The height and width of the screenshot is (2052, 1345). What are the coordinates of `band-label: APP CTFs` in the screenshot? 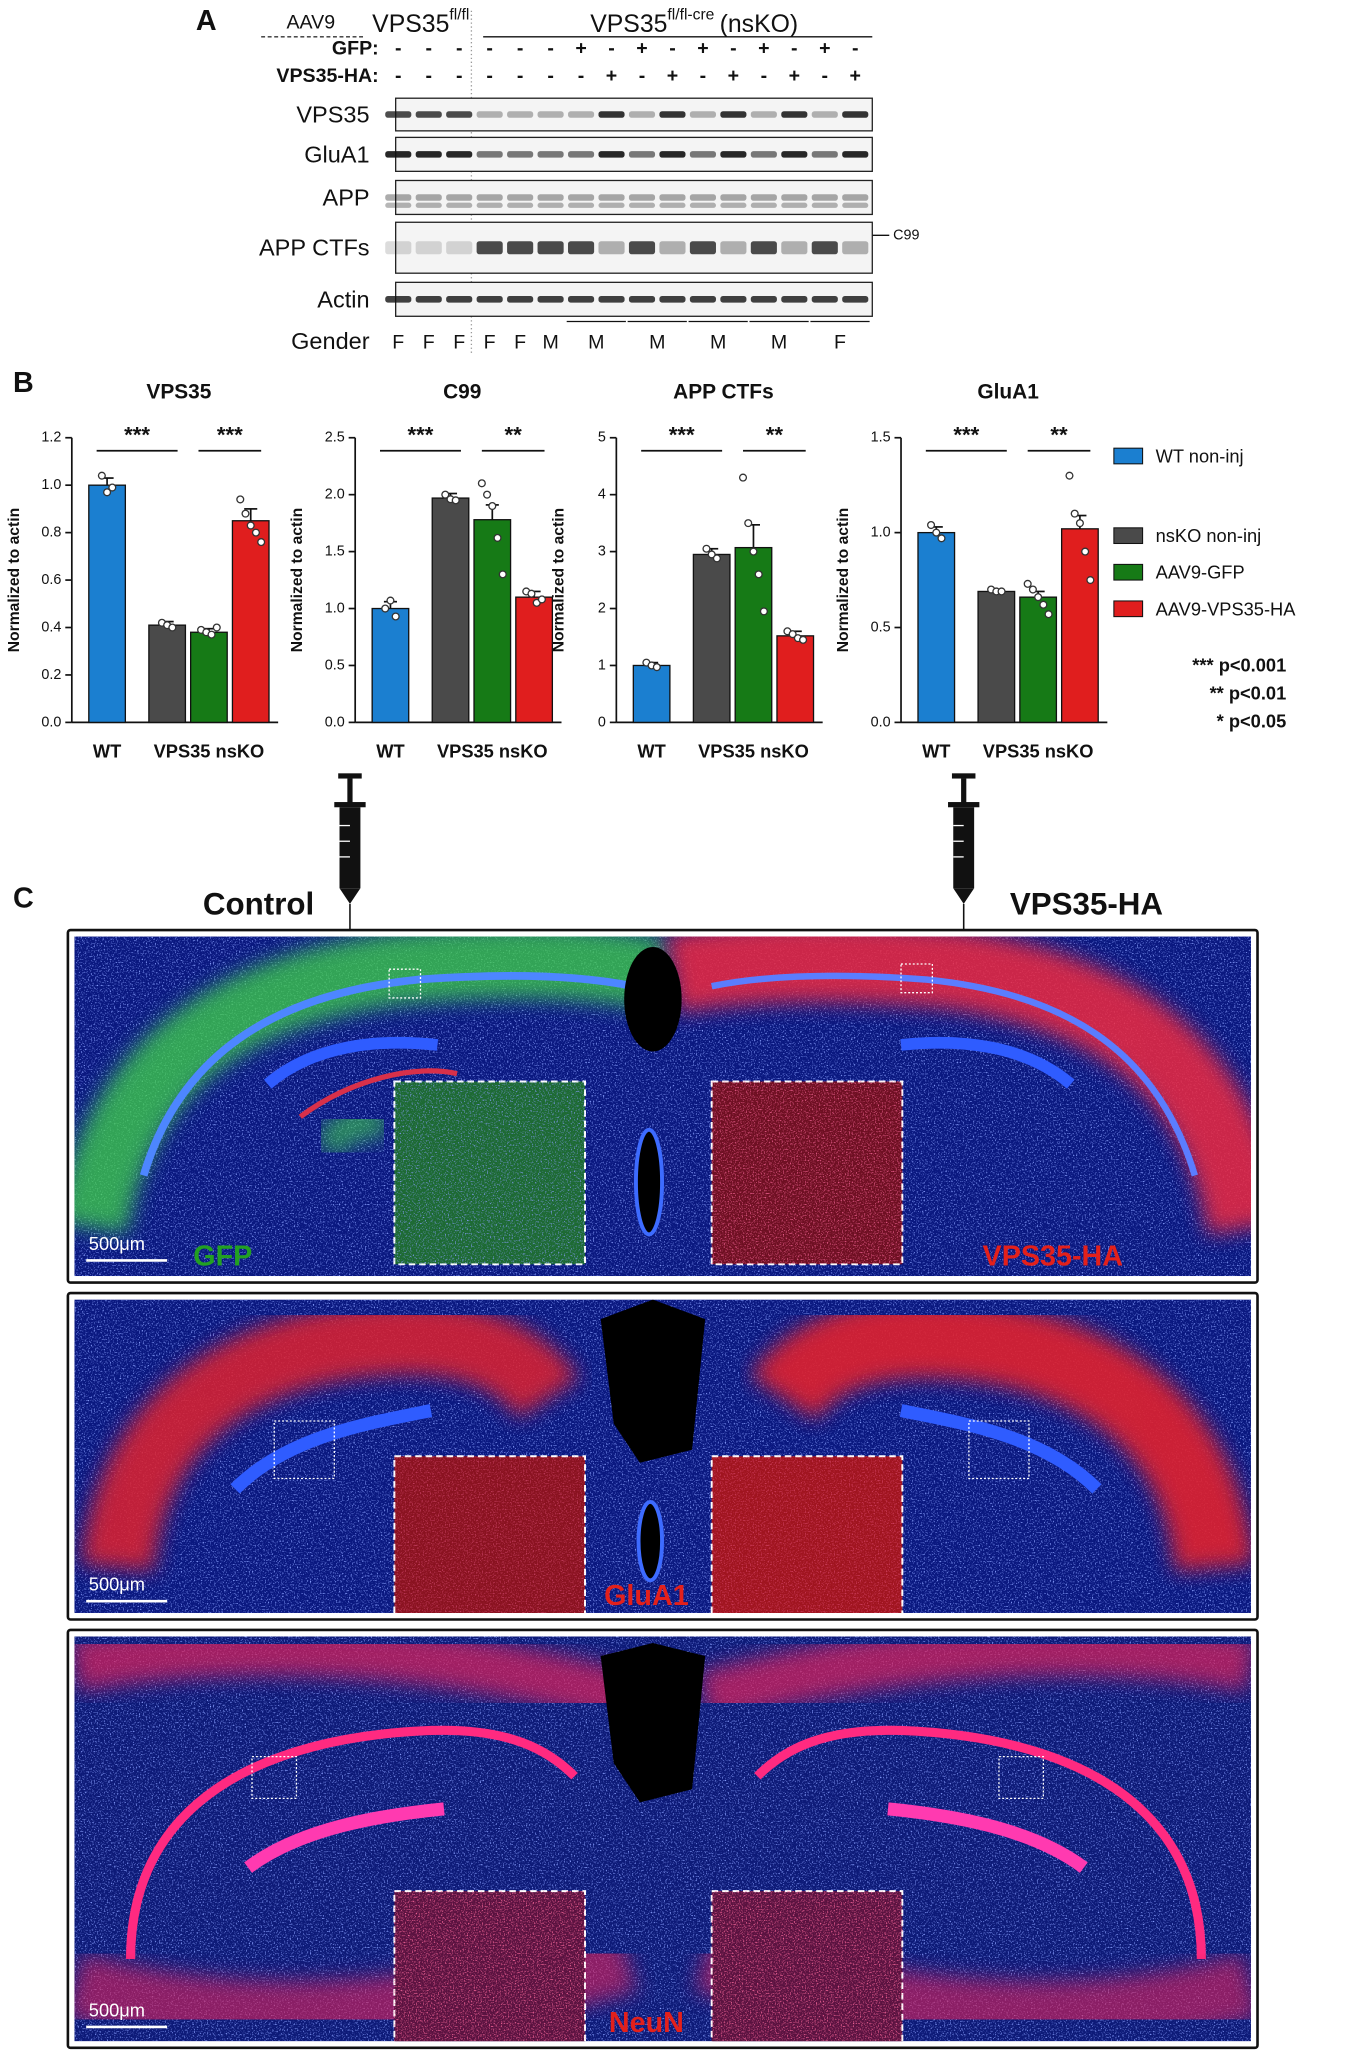 It's located at (314, 248).